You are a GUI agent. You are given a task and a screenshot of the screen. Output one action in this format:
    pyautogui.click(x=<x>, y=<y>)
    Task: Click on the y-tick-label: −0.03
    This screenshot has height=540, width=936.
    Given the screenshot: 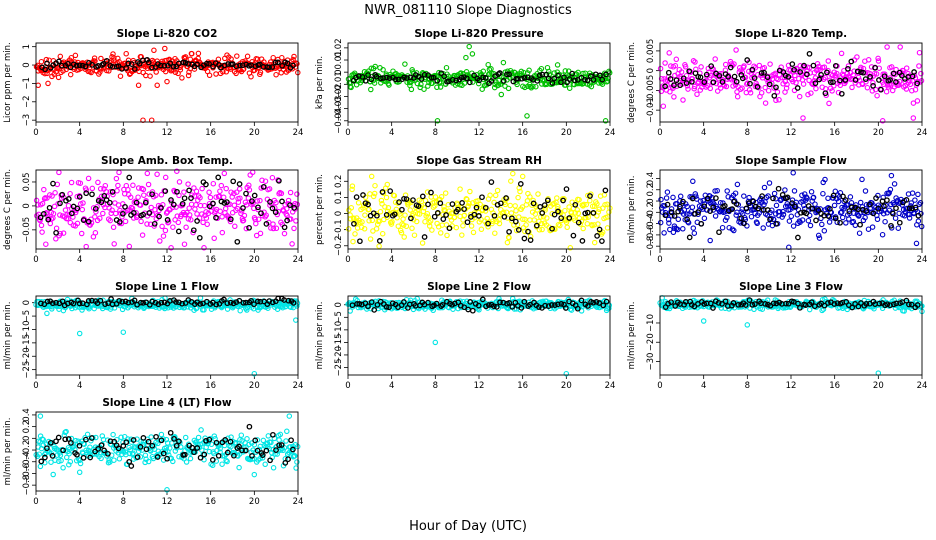 What is the action you would take?
    pyautogui.click(x=339, y=109)
    